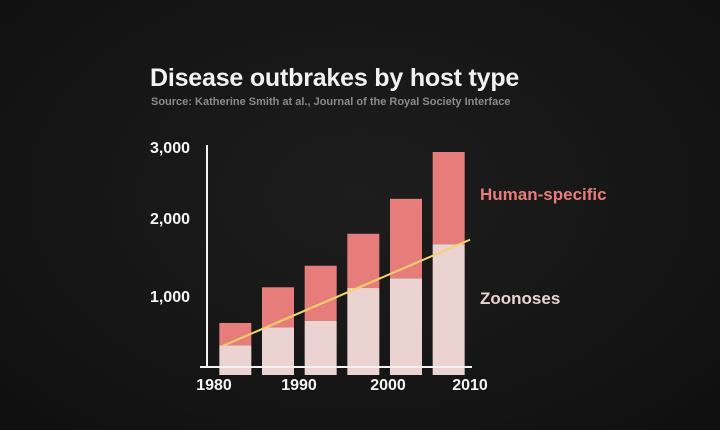 The image size is (720, 430). I want to click on y-tick-label: 3,000, so click(169, 148).